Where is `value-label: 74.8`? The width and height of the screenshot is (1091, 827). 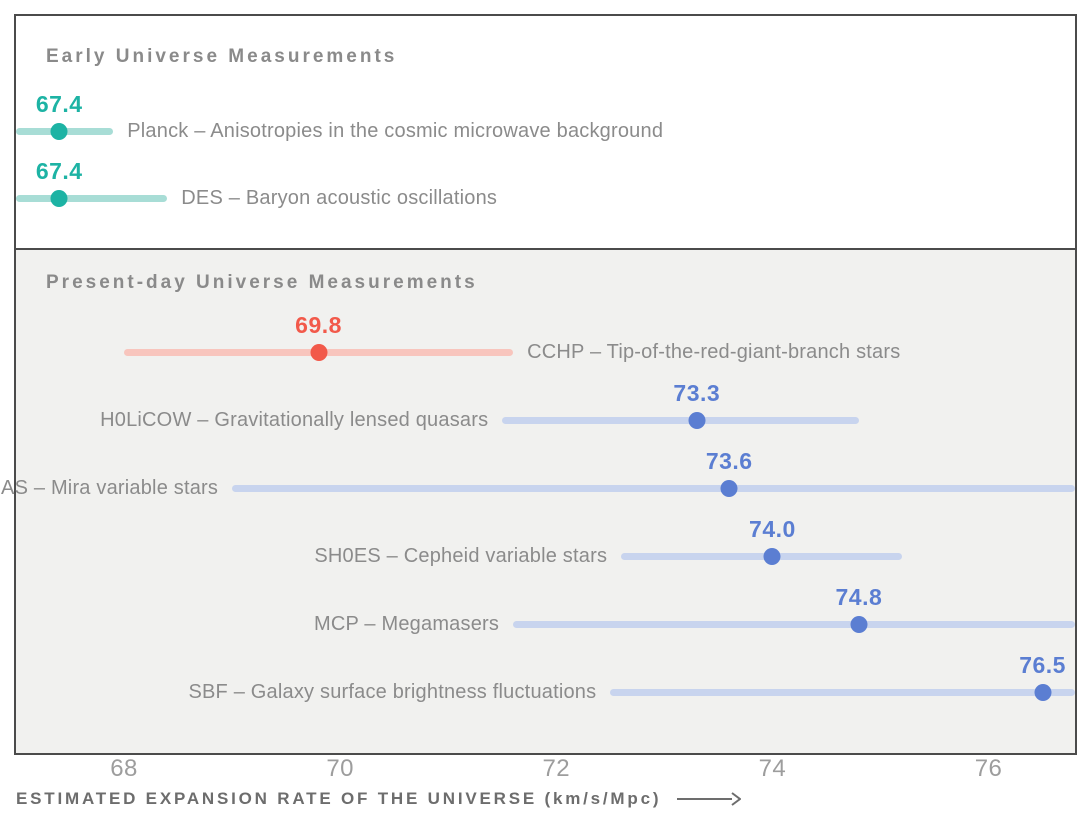 value-label: 74.8 is located at coordinates (859, 597).